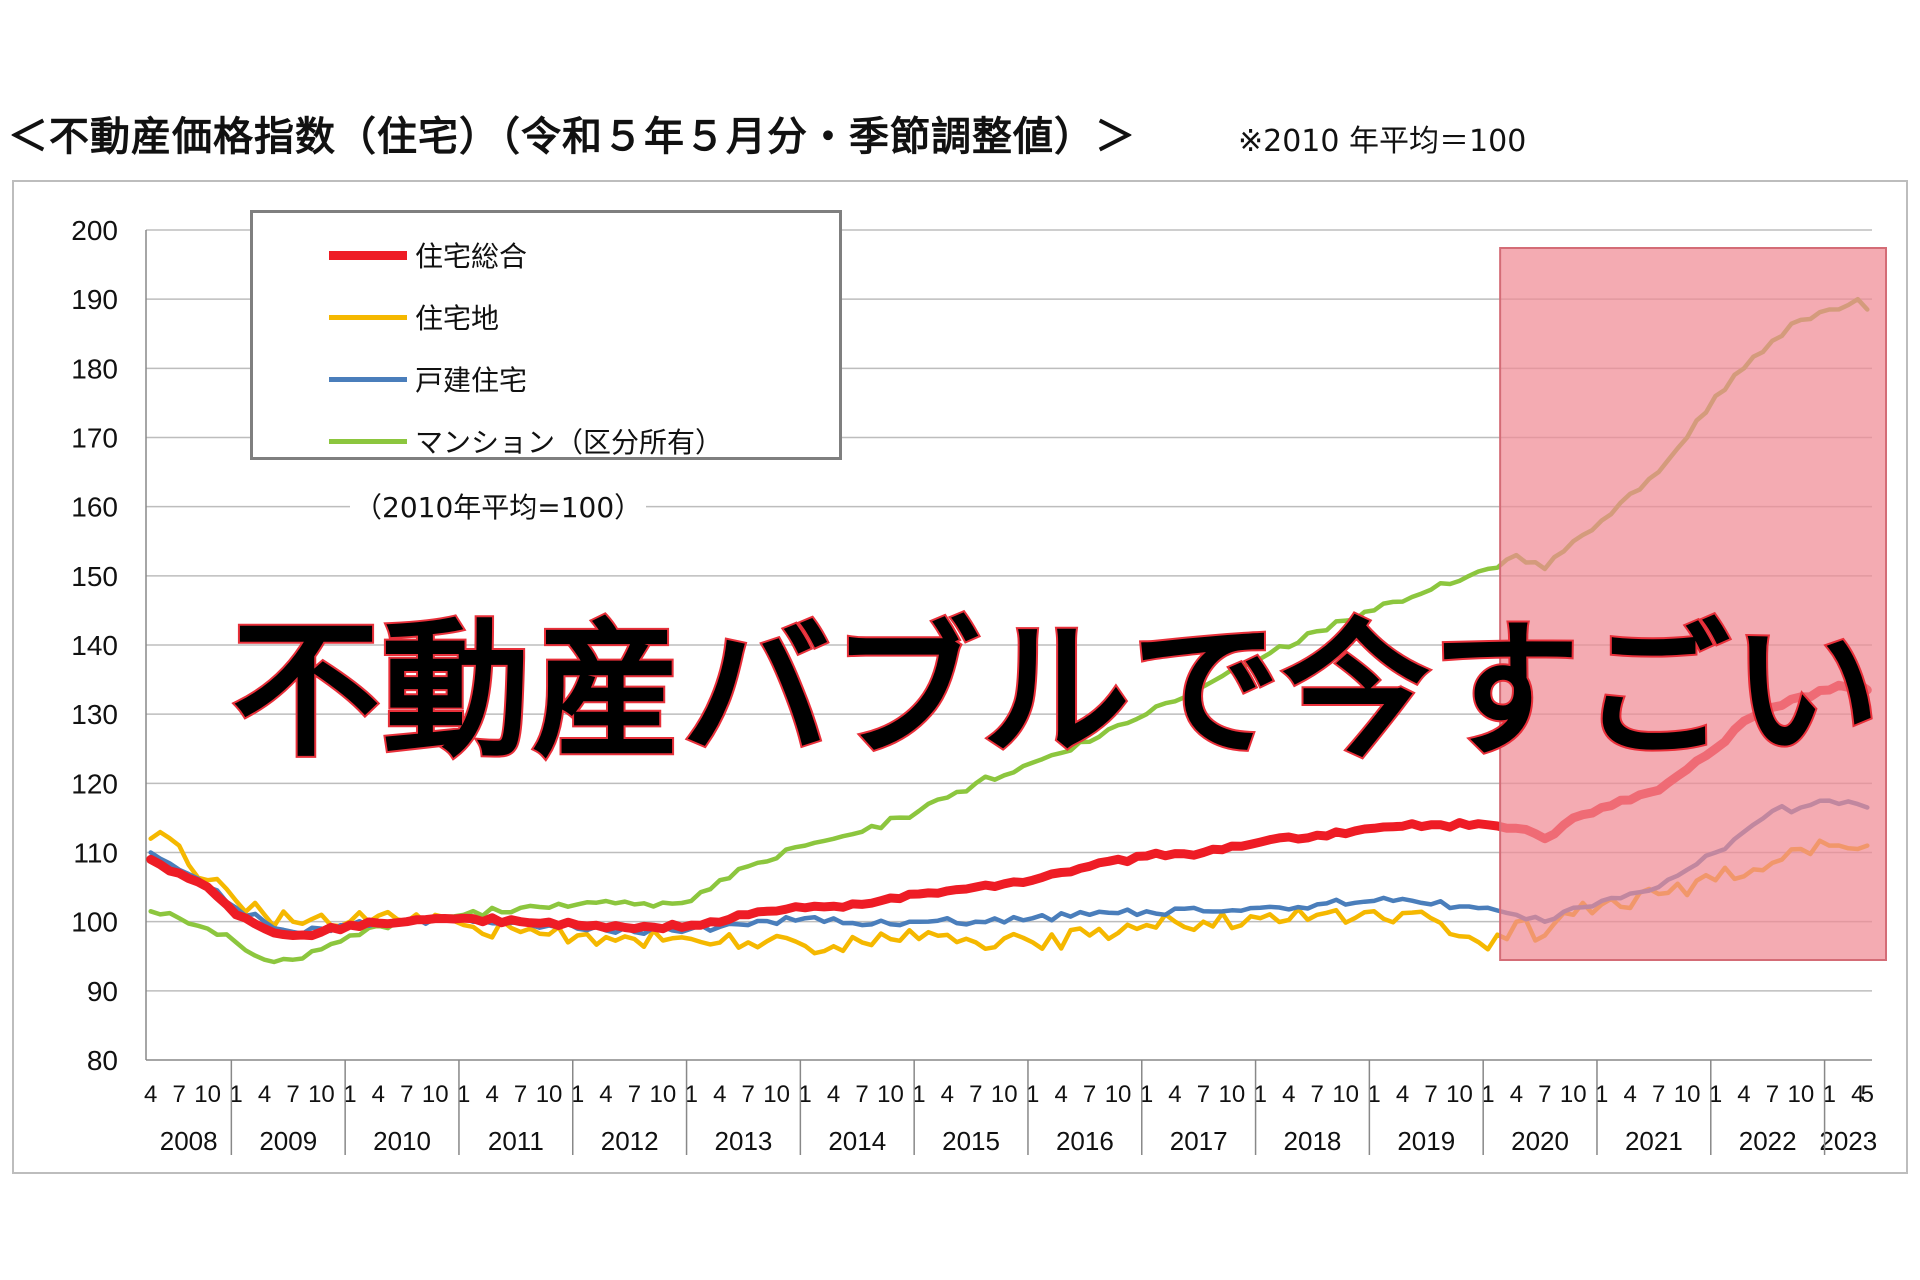 Image resolution: width=1920 pixels, height=1280 pixels. I want to click on y-tick-label: 140, so click(94, 645).